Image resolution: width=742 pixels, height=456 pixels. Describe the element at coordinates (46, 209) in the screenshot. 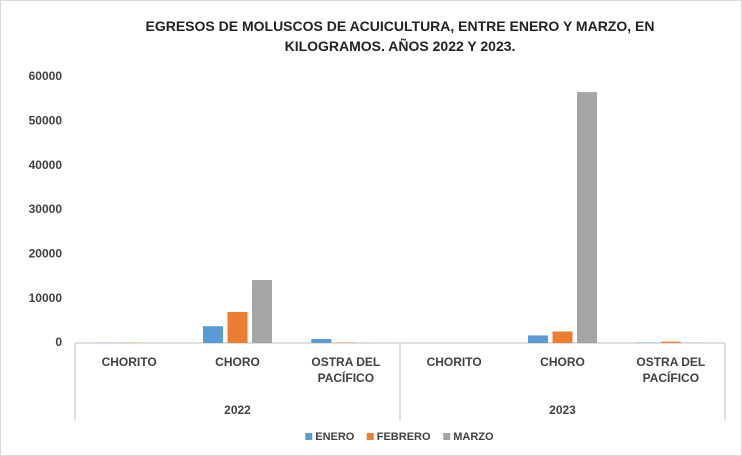

I see `y-tick-label: 30000` at that location.